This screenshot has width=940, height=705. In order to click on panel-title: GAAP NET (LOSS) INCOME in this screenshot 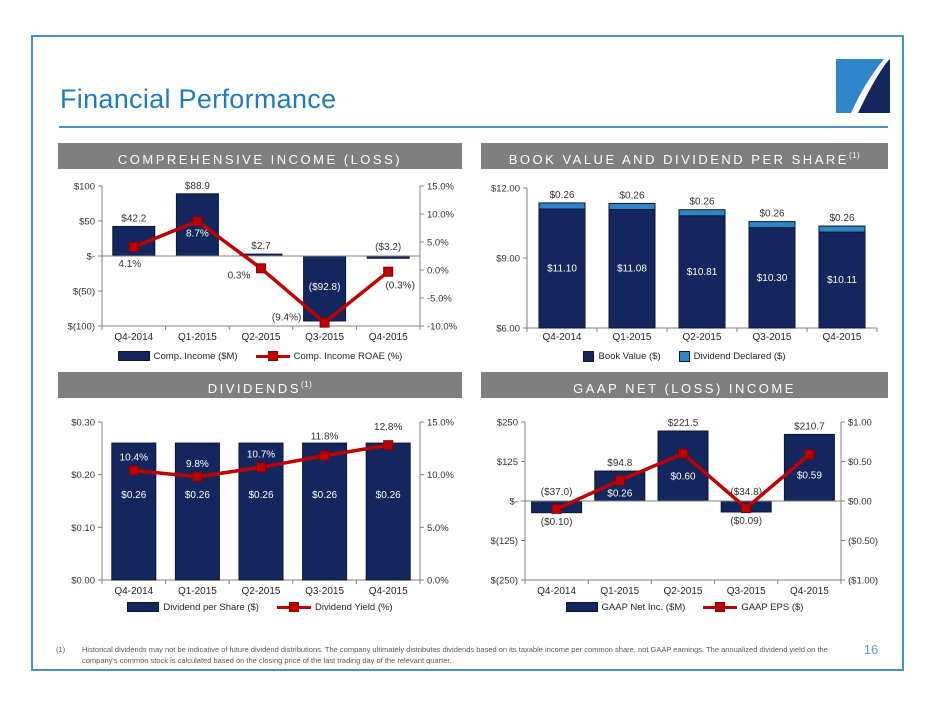, I will do `click(684, 388)`.